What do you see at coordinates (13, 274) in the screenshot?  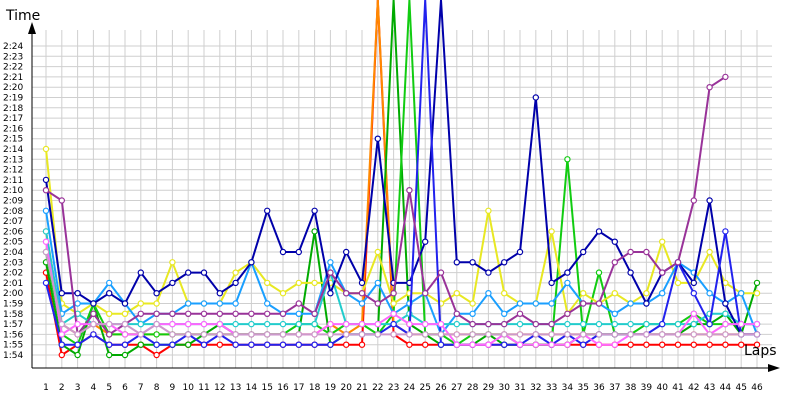 I see `y-tick-label: 2:02` at bounding box center [13, 274].